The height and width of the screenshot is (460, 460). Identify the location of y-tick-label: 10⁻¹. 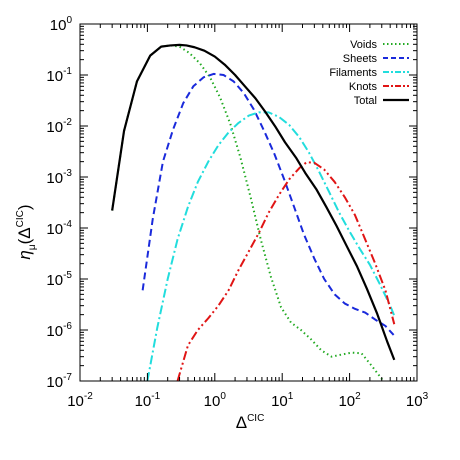
(59, 75).